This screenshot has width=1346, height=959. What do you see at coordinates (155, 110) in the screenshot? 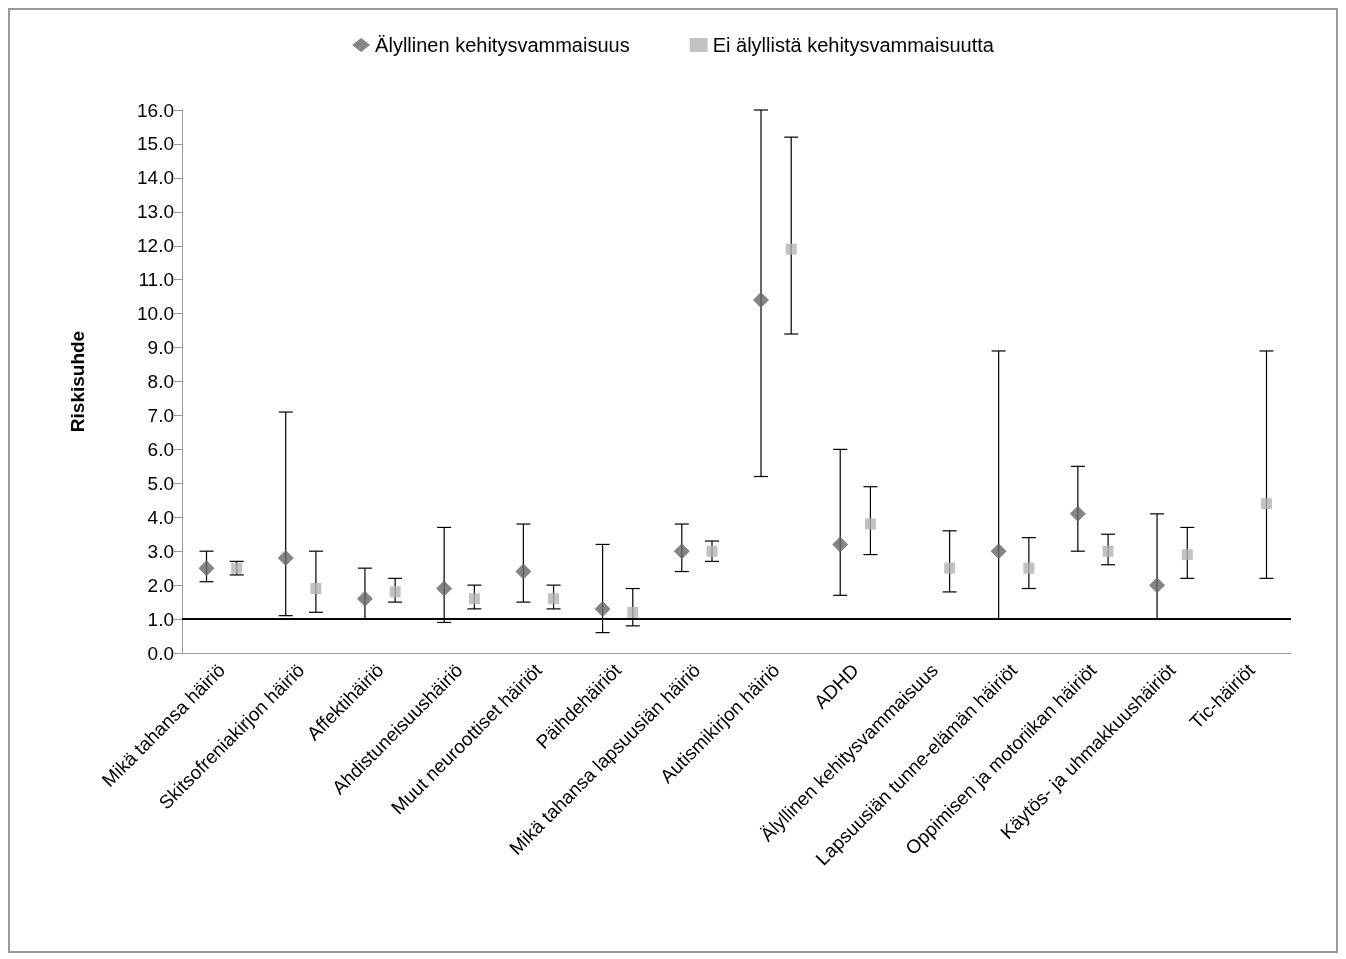
I see `y-tick-label: 16.0` at bounding box center [155, 110].